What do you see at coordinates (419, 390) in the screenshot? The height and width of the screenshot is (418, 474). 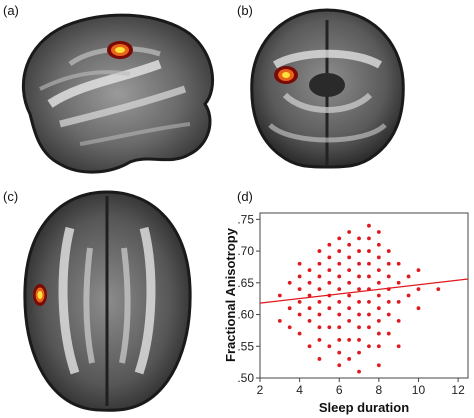 I see `x-tick-label: 10` at bounding box center [419, 390].